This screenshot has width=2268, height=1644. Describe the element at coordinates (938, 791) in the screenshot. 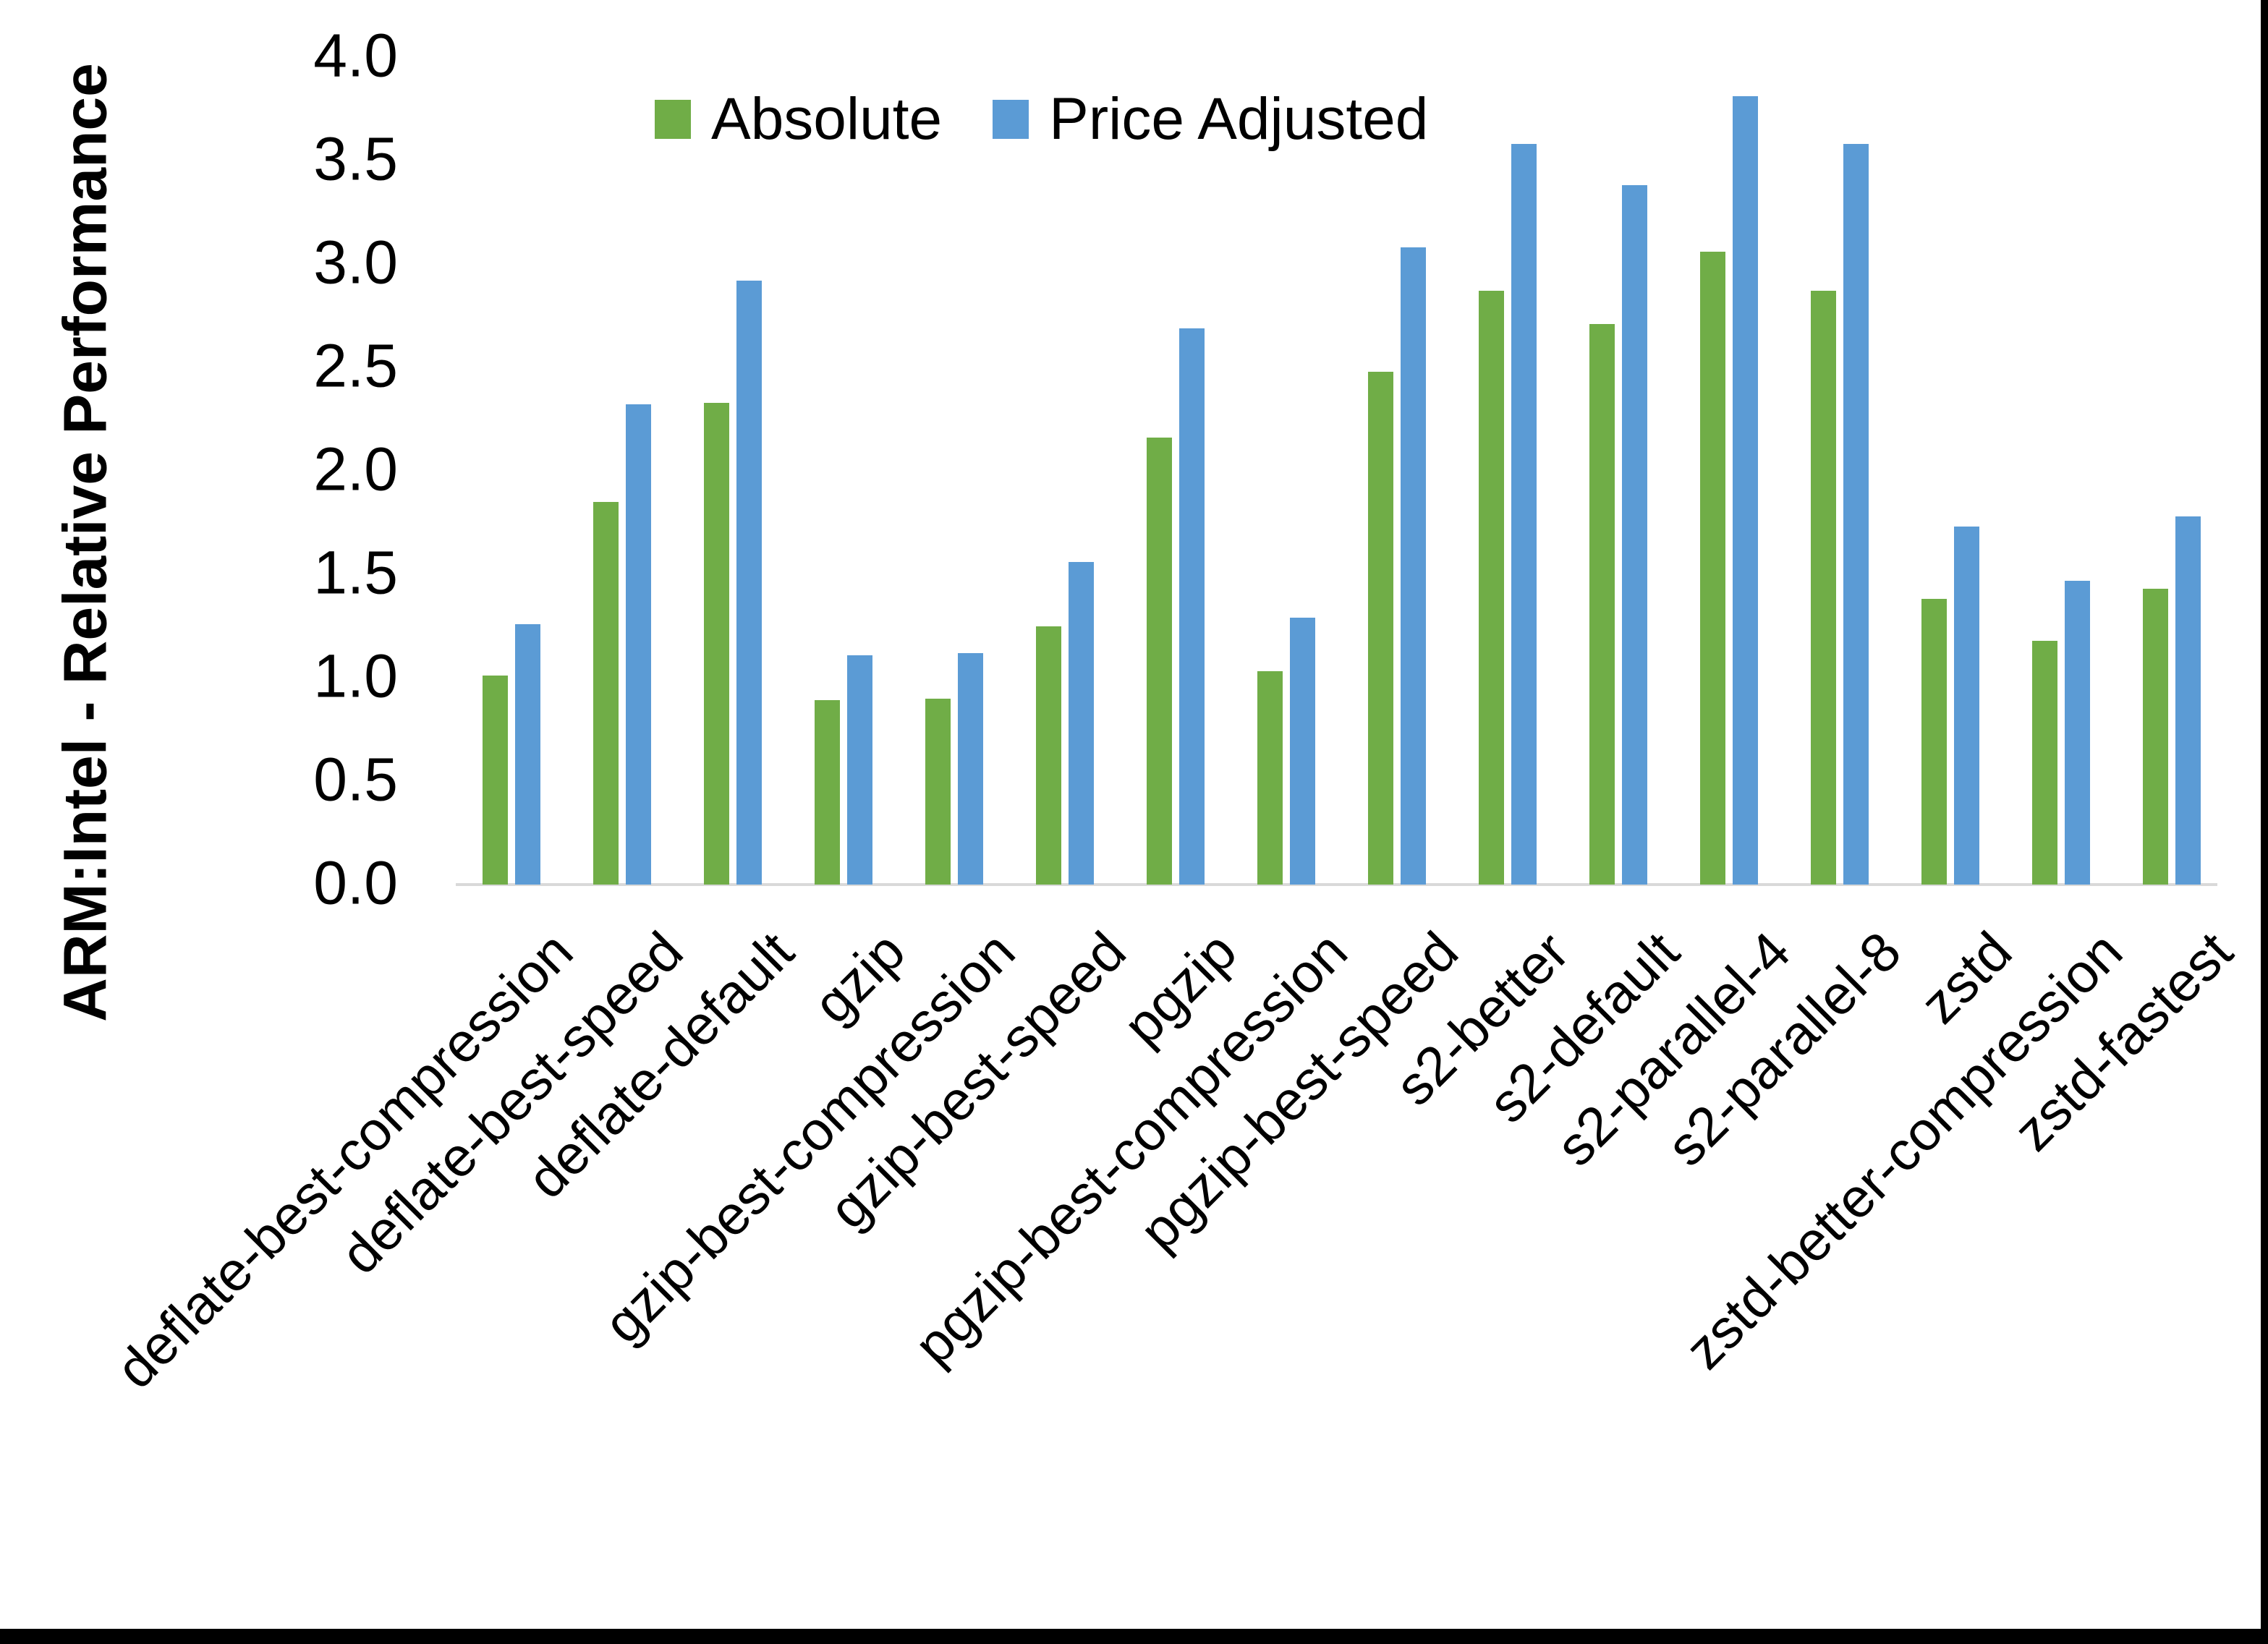

I see `bar-absolute-gzip-best-compression` at that location.